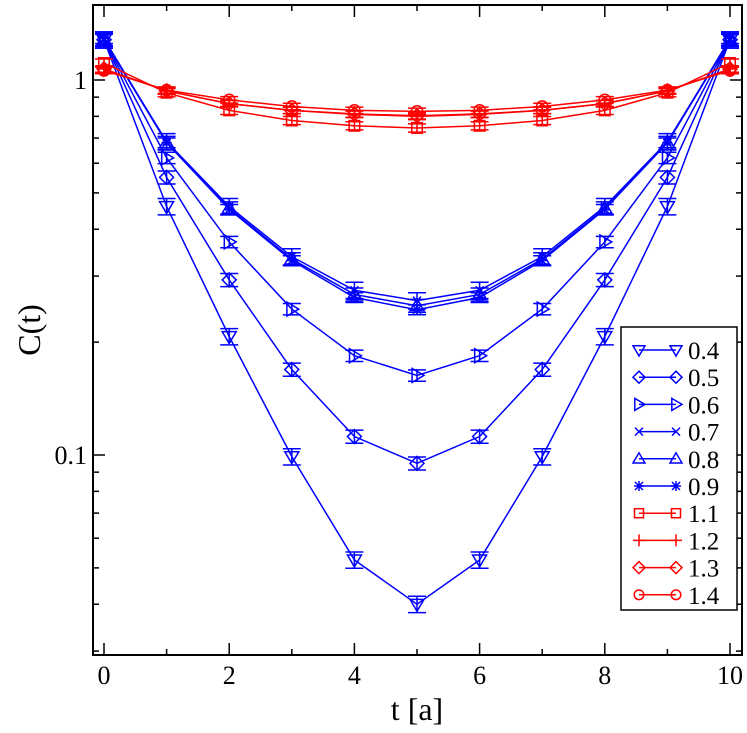 The image size is (747, 733). I want to click on x-tick-label: 4, so click(354, 675).